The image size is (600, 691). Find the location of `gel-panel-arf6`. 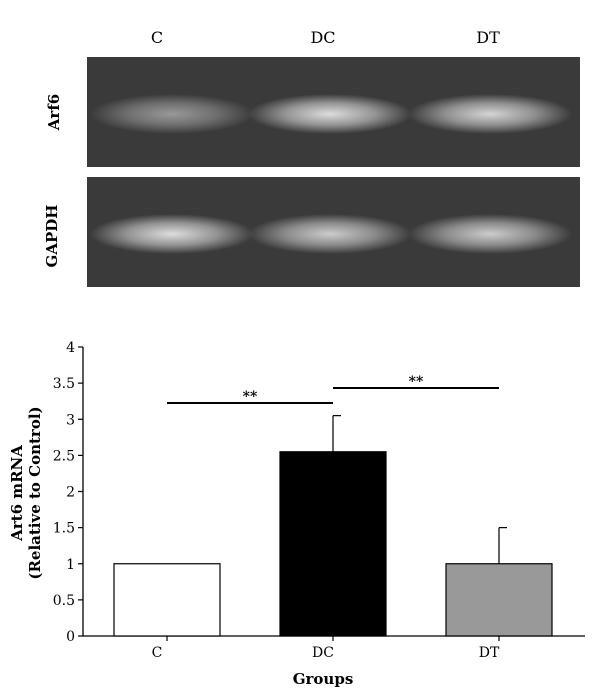

gel-panel-arf6 is located at coordinates (333, 112).